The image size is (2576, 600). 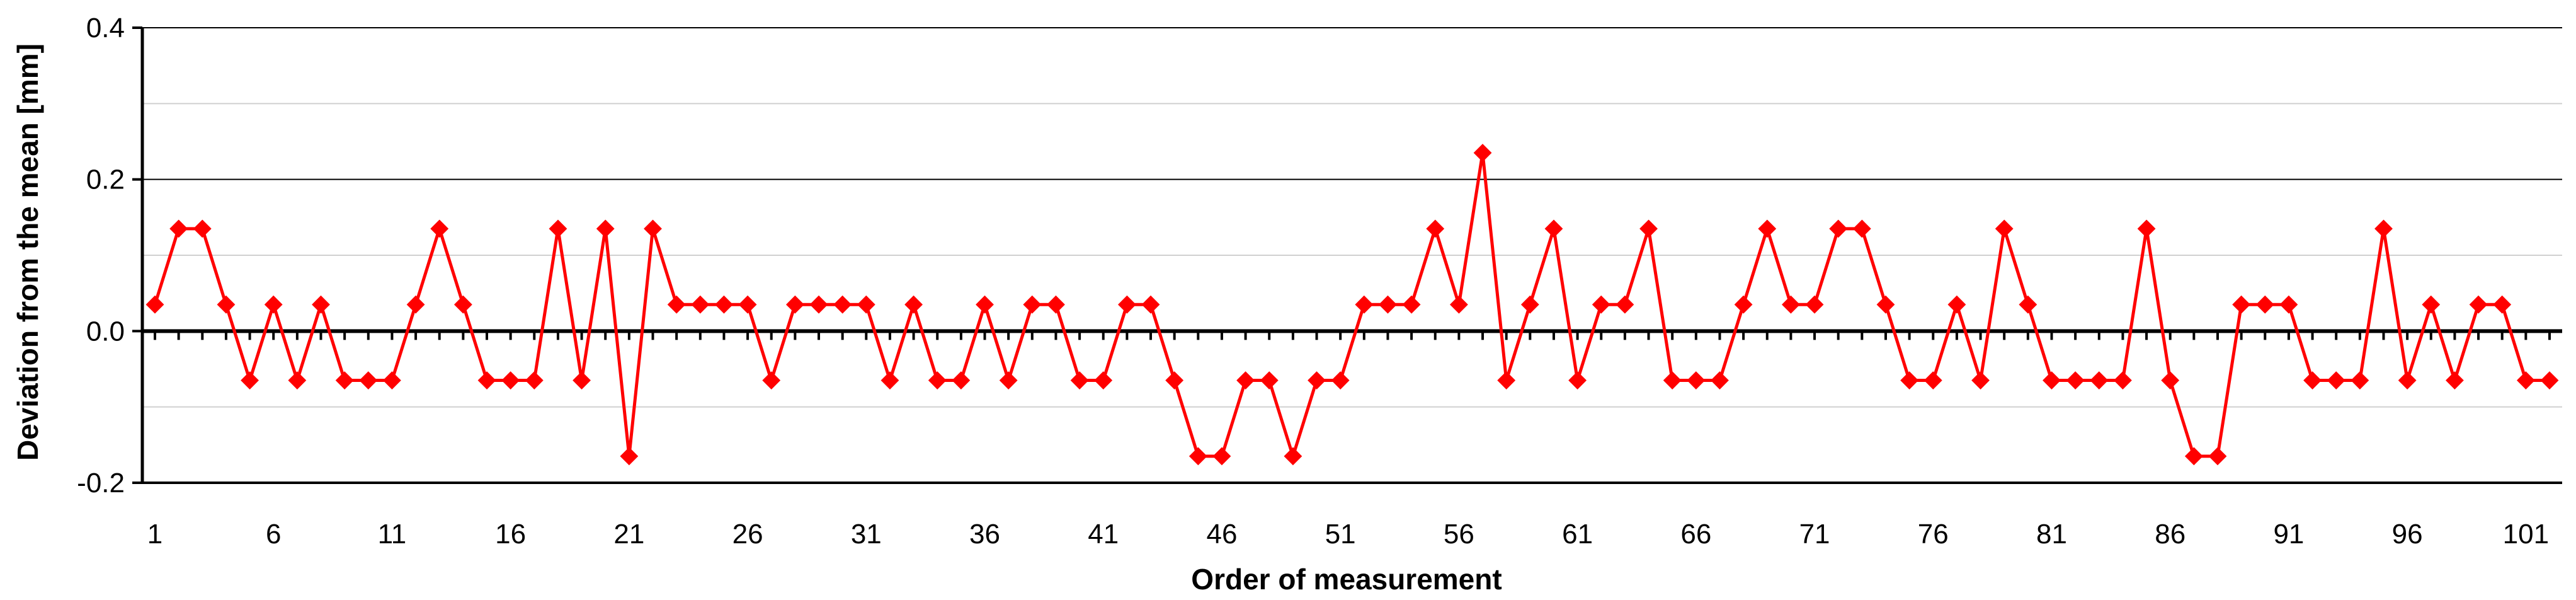 What do you see at coordinates (984, 534) in the screenshot?
I see `x-tick-label: 36` at bounding box center [984, 534].